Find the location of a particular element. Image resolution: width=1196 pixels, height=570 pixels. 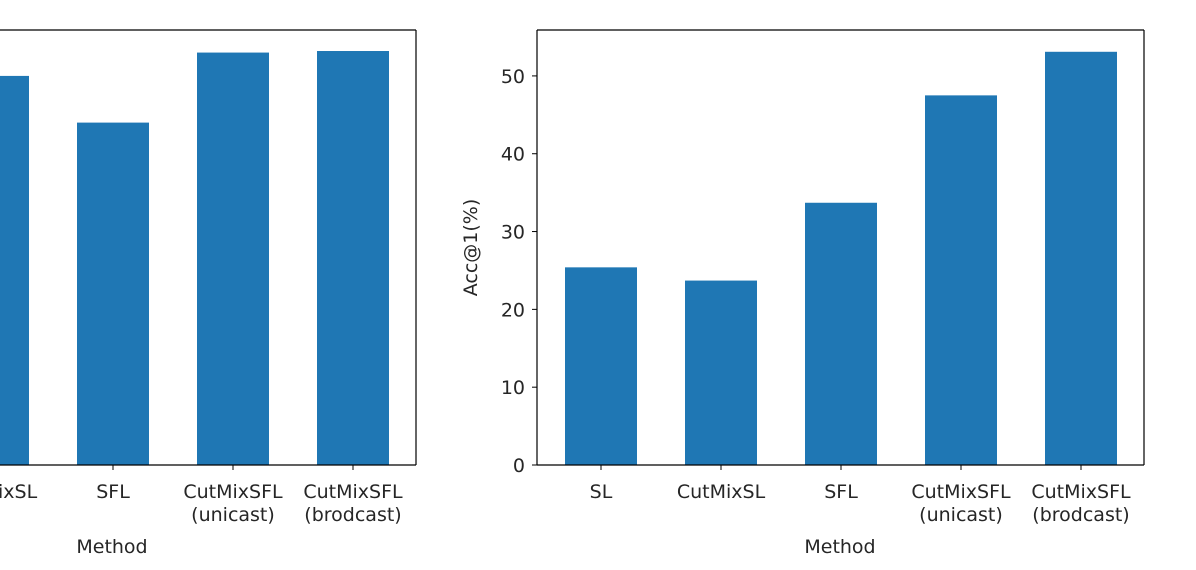

right-xtick-label-3: SFL is located at coordinates (841, 492).